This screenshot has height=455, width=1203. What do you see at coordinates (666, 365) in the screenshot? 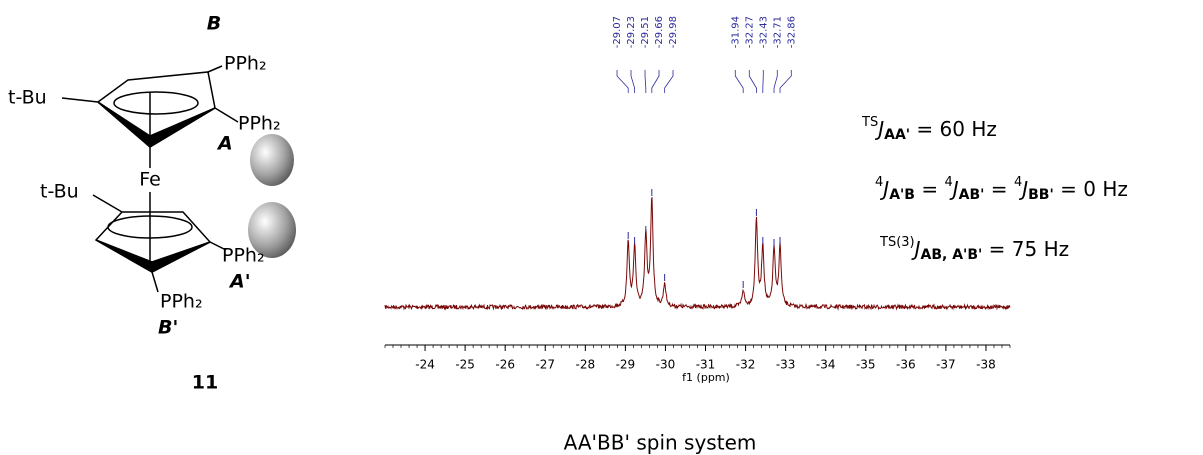
I see `x-tick-label: -30` at bounding box center [666, 365].